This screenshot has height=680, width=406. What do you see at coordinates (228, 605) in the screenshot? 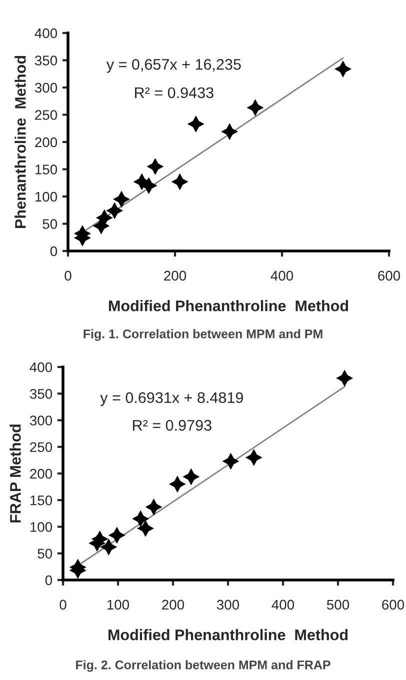
I see `x-tick-label: 300` at bounding box center [228, 605].